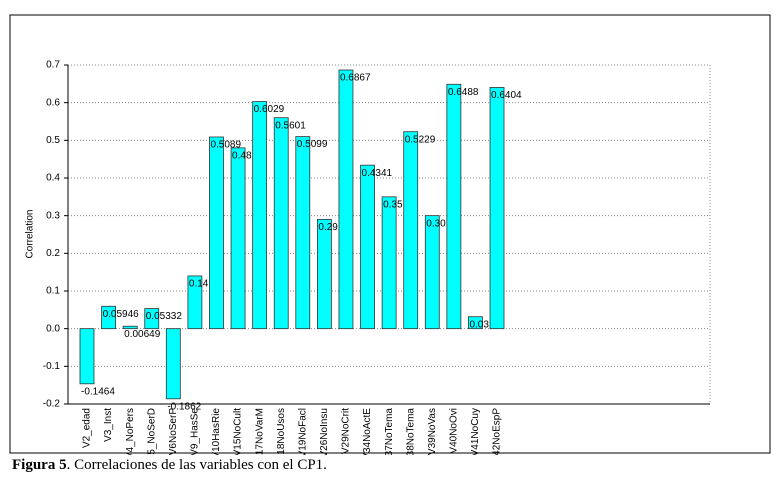 This screenshot has height=483, width=777. Describe the element at coordinates (53, 102) in the screenshot. I see `y-tick-label: 0.6` at that location.